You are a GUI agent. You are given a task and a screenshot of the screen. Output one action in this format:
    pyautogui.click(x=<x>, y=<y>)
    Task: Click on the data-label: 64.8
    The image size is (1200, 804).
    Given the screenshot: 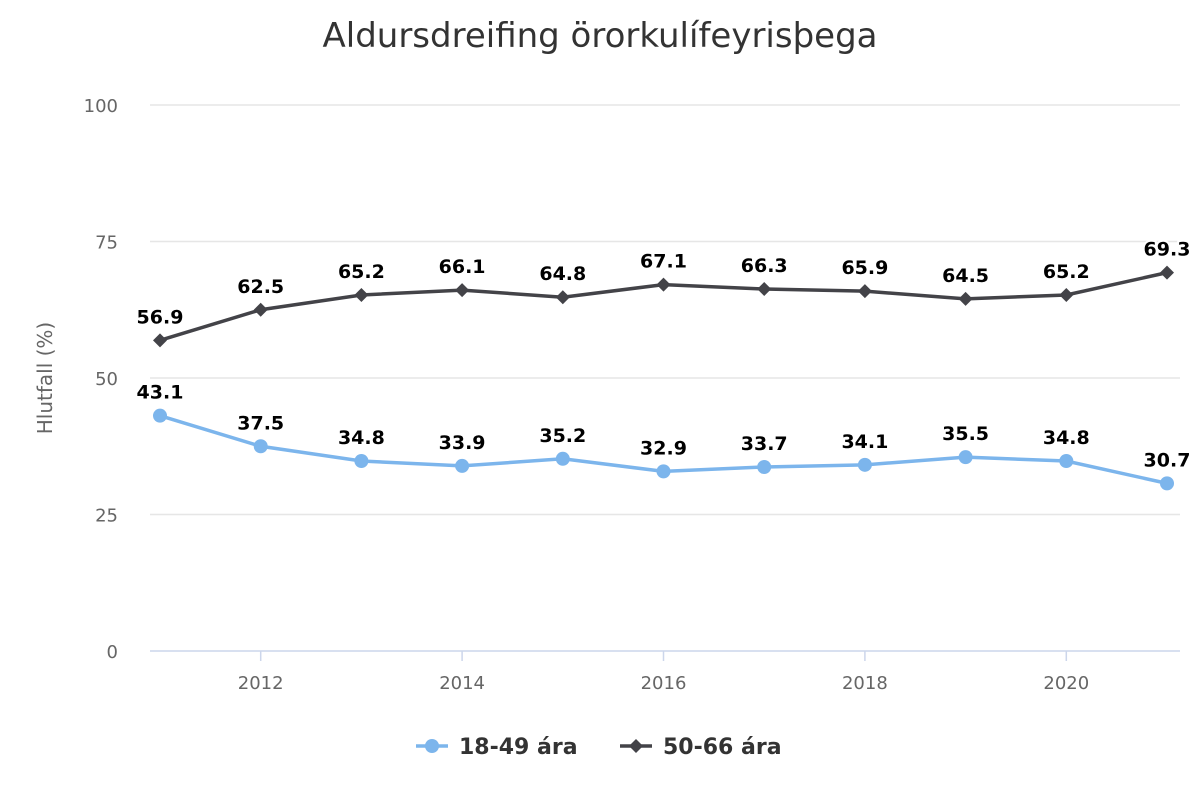 What is the action you would take?
    pyautogui.click(x=562, y=274)
    